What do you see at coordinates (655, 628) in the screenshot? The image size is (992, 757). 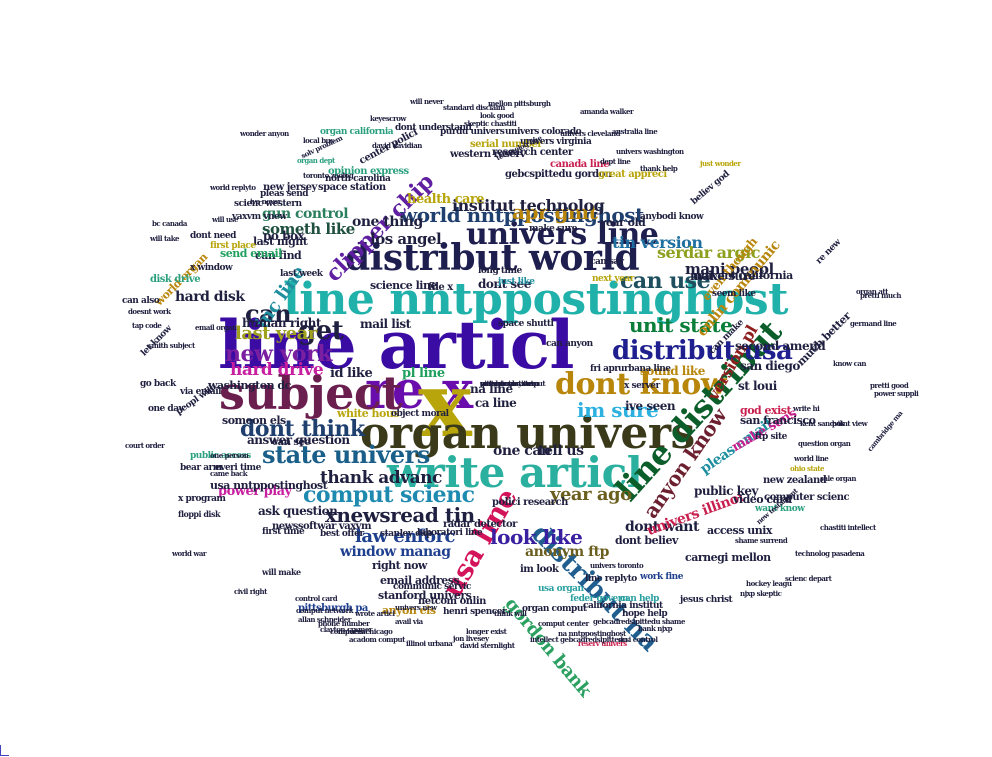 I see `cloud-word: bank njxp` at bounding box center [655, 628].